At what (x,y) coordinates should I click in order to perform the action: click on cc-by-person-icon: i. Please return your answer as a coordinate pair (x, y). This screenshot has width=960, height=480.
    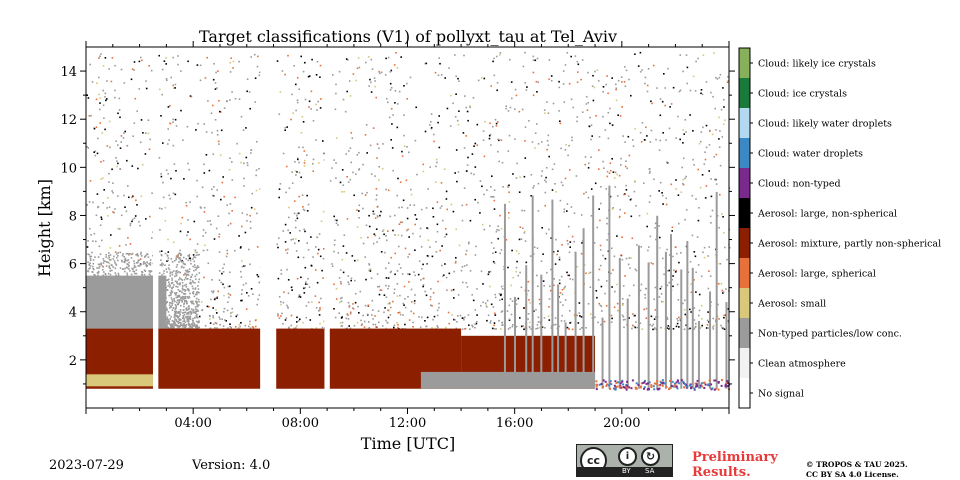
    Looking at the image, I should click on (627, 456).